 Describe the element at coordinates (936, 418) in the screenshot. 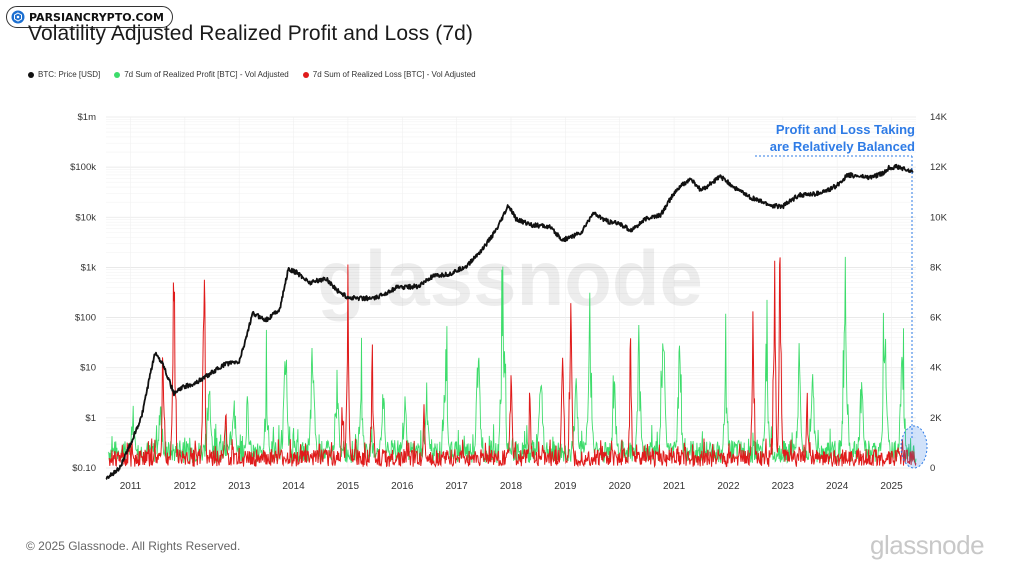

I see `y-right-tick-label: 2K` at that location.